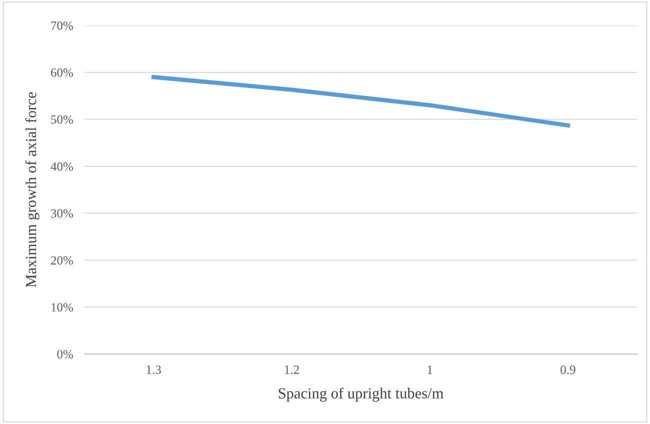  What do you see at coordinates (430, 370) in the screenshot?
I see `x-tick-label: 1` at bounding box center [430, 370].